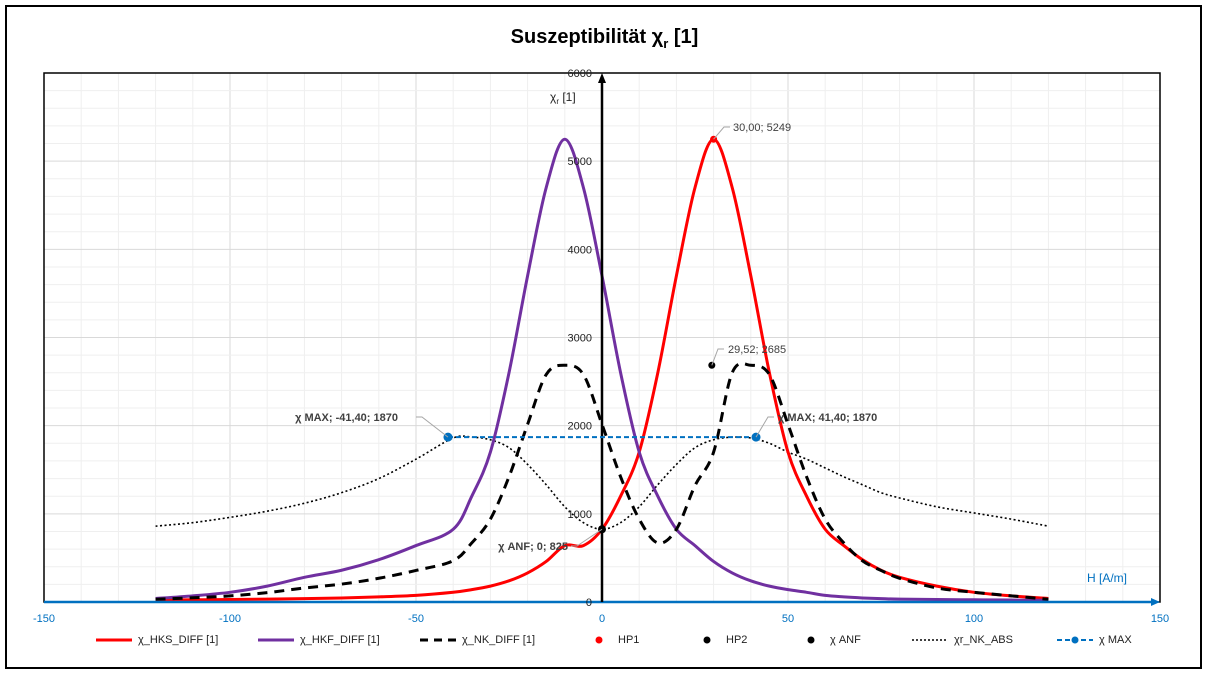  What do you see at coordinates (717, 357) in the screenshot?
I see `hp2-label-leader` at bounding box center [717, 357].